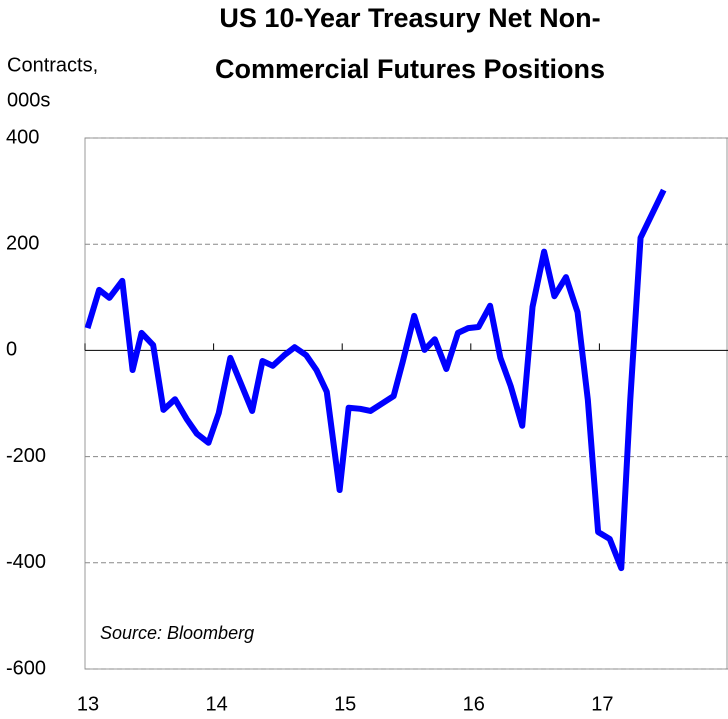 This screenshot has height=719, width=728. What do you see at coordinates (602, 704) in the screenshot?
I see `x-tick-label: 17` at bounding box center [602, 704].